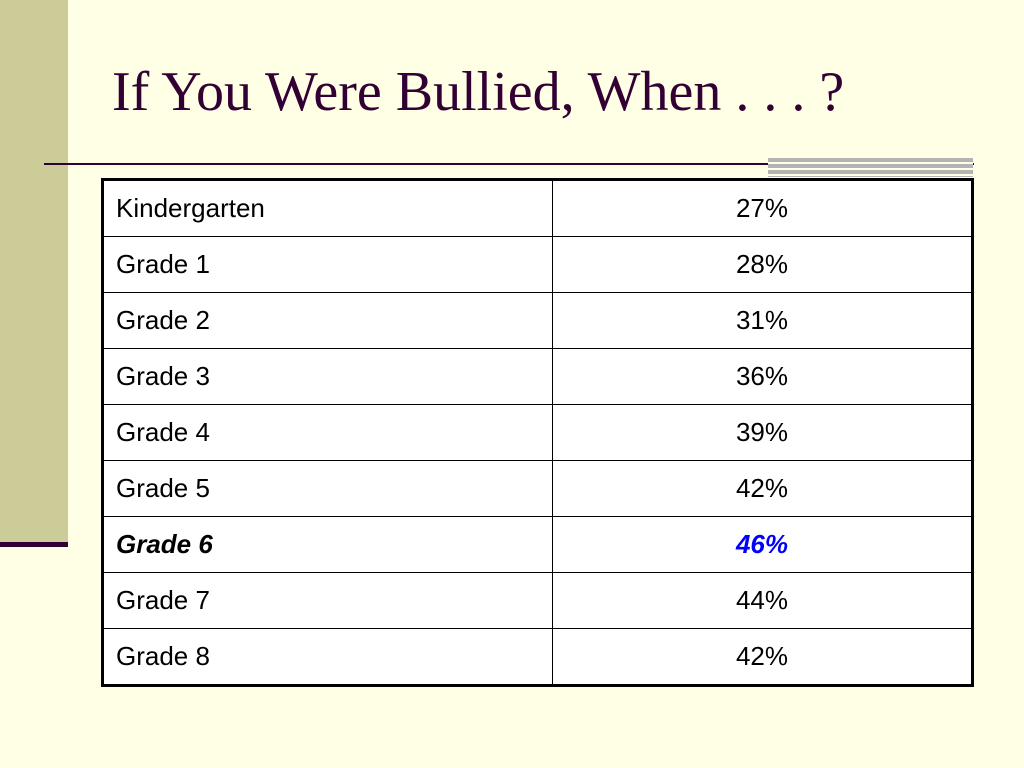 The height and width of the screenshot is (768, 1024). What do you see at coordinates (762, 264) in the screenshot?
I see `percent-cell: 28%` at bounding box center [762, 264].